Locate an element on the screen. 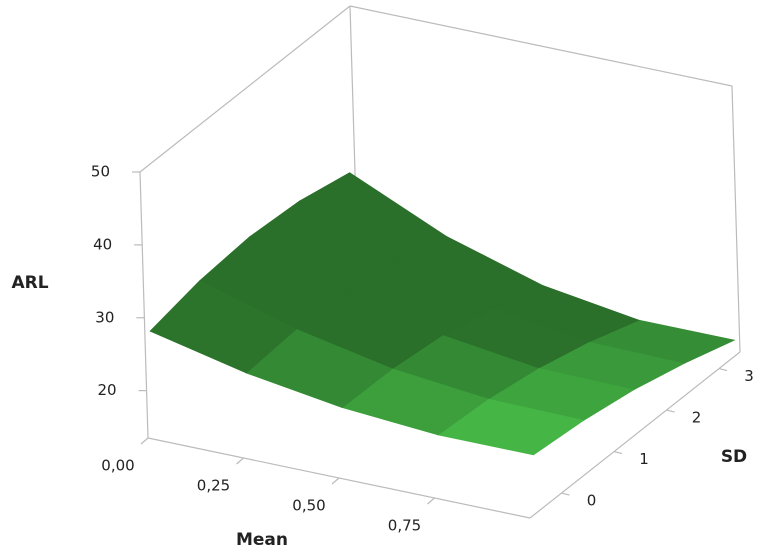  x-tick-label: 0,50 is located at coordinates (308, 506).